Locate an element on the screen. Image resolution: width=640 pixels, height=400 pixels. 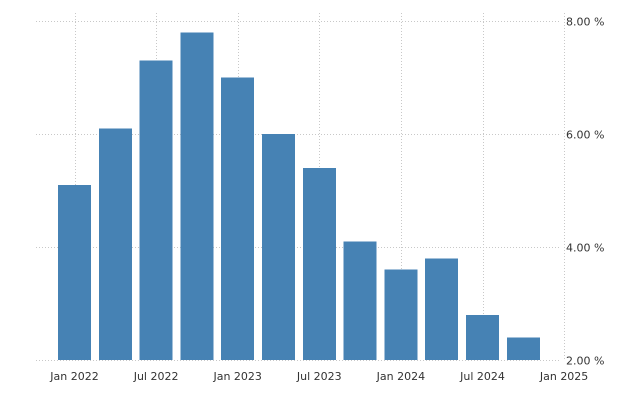
y-tick-label: 8.00 % is located at coordinates (585, 22).